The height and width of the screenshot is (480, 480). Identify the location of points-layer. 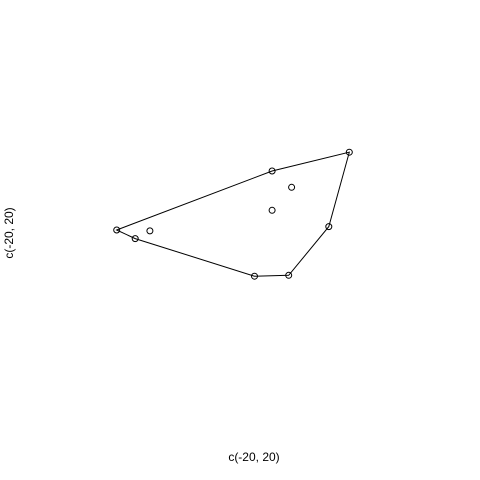
(233, 214).